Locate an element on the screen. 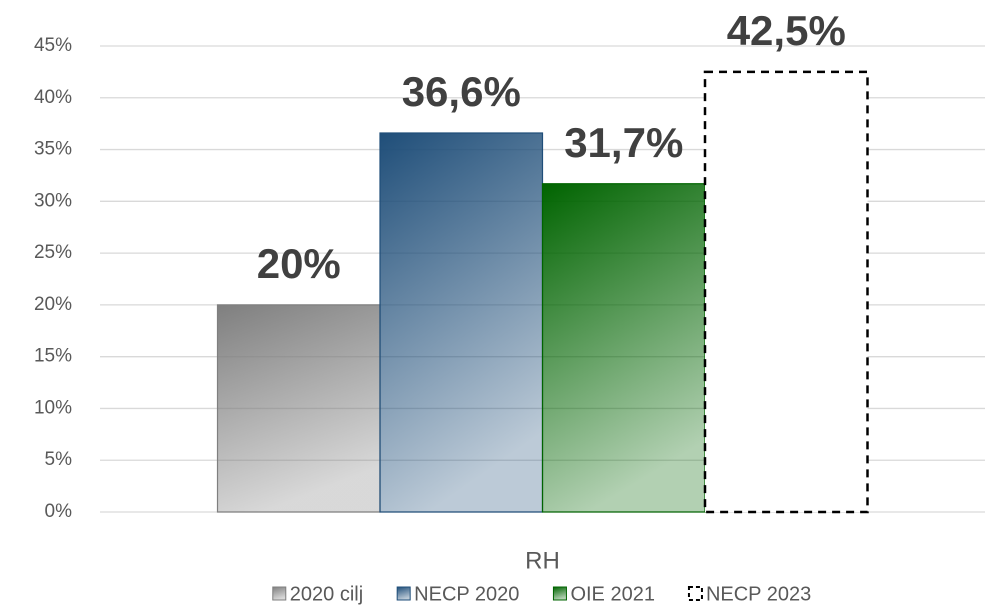  y-tick-label: 20% is located at coordinates (53, 304).